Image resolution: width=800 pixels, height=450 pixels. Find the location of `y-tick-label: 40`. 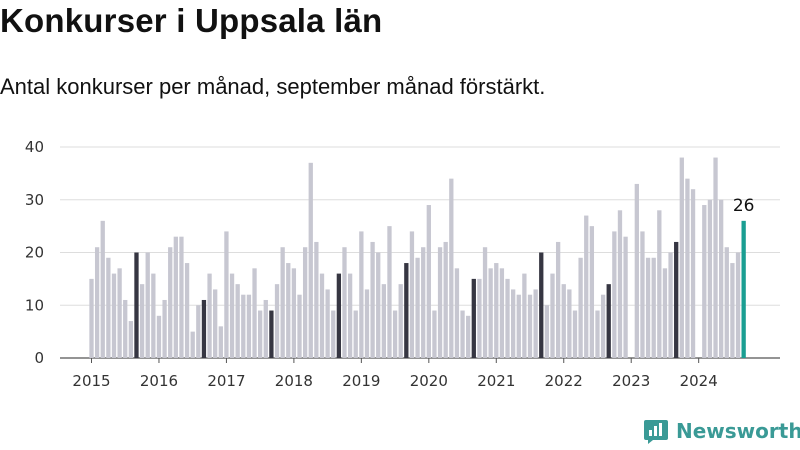

y-tick-label: 40 is located at coordinates (34, 147).